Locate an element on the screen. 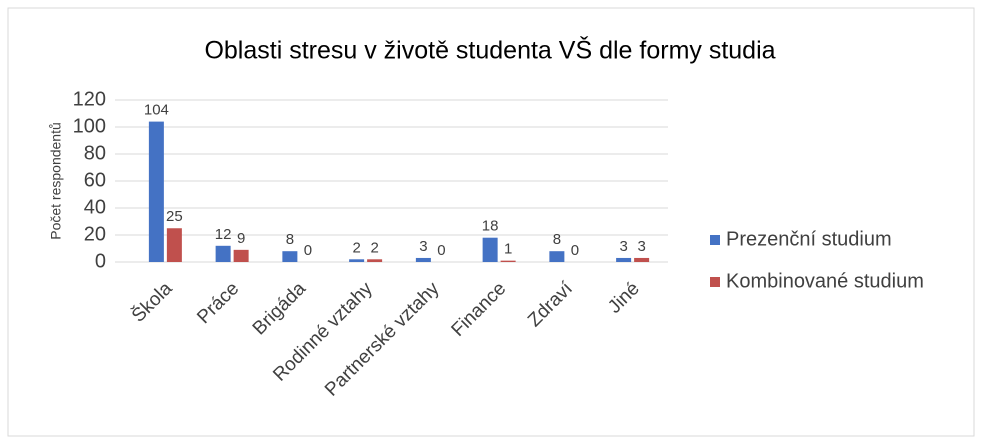 The height and width of the screenshot is (440, 981). y-tick-label: 20 is located at coordinates (95, 234).